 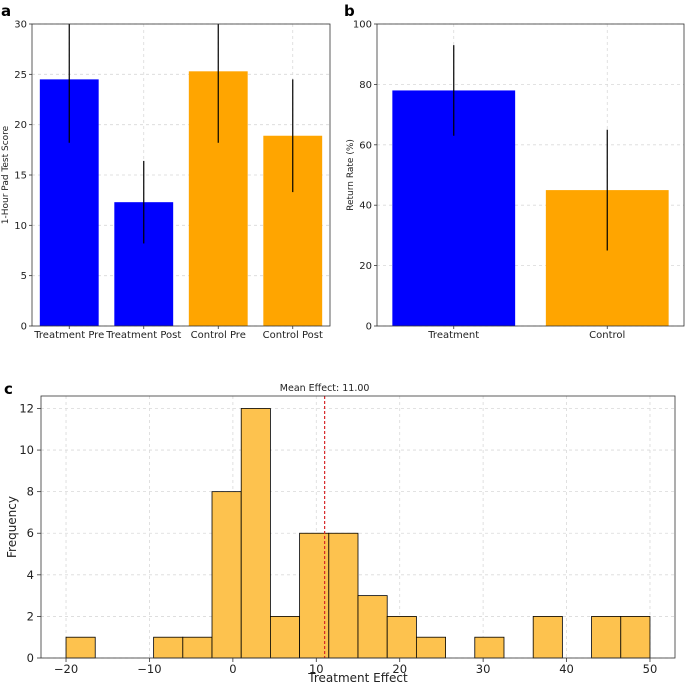 I want to click on y-tick-label: 5, so click(x=24, y=276).